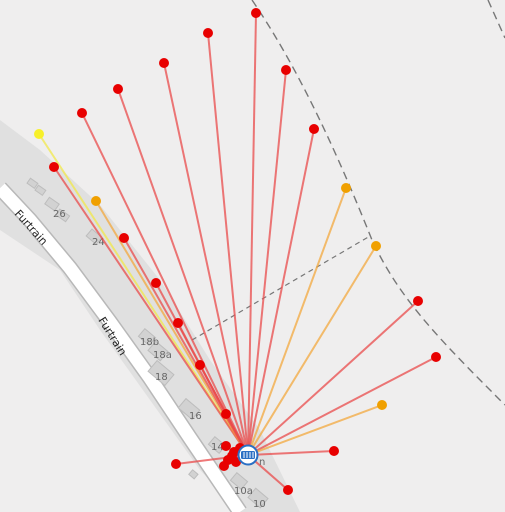  What do you see at coordinates (259, 504) in the screenshot?
I see `house-number-10: 10` at bounding box center [259, 504].